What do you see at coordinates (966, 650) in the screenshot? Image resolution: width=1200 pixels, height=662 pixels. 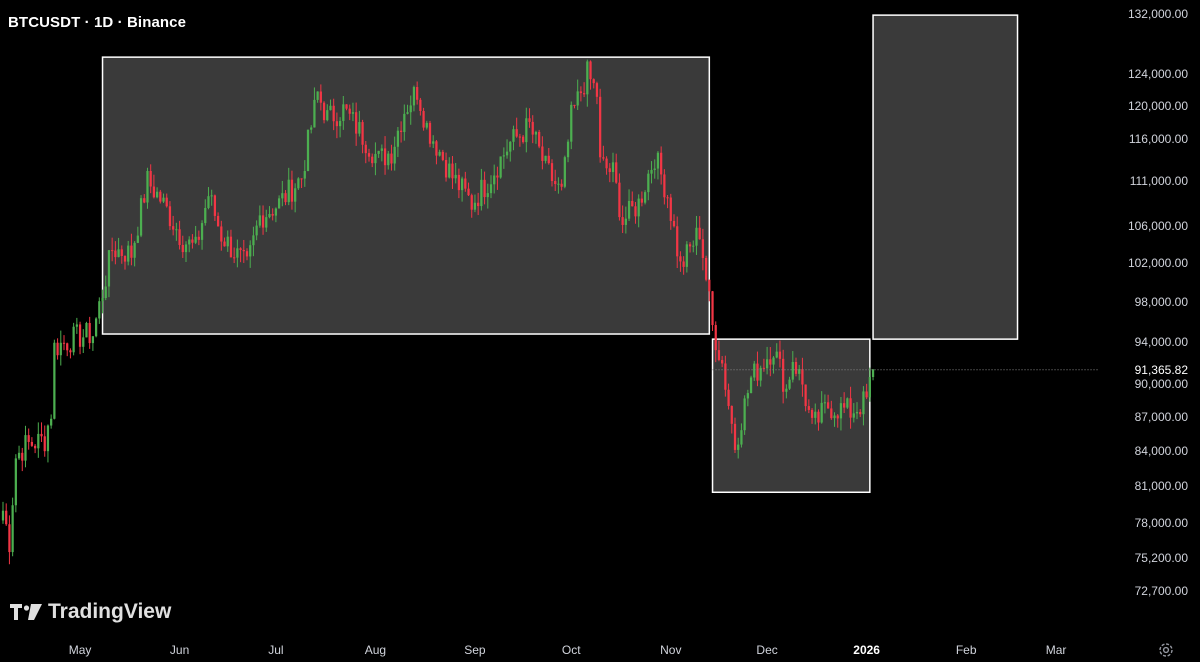 I see `time-axis-label: Feb` at bounding box center [966, 650].